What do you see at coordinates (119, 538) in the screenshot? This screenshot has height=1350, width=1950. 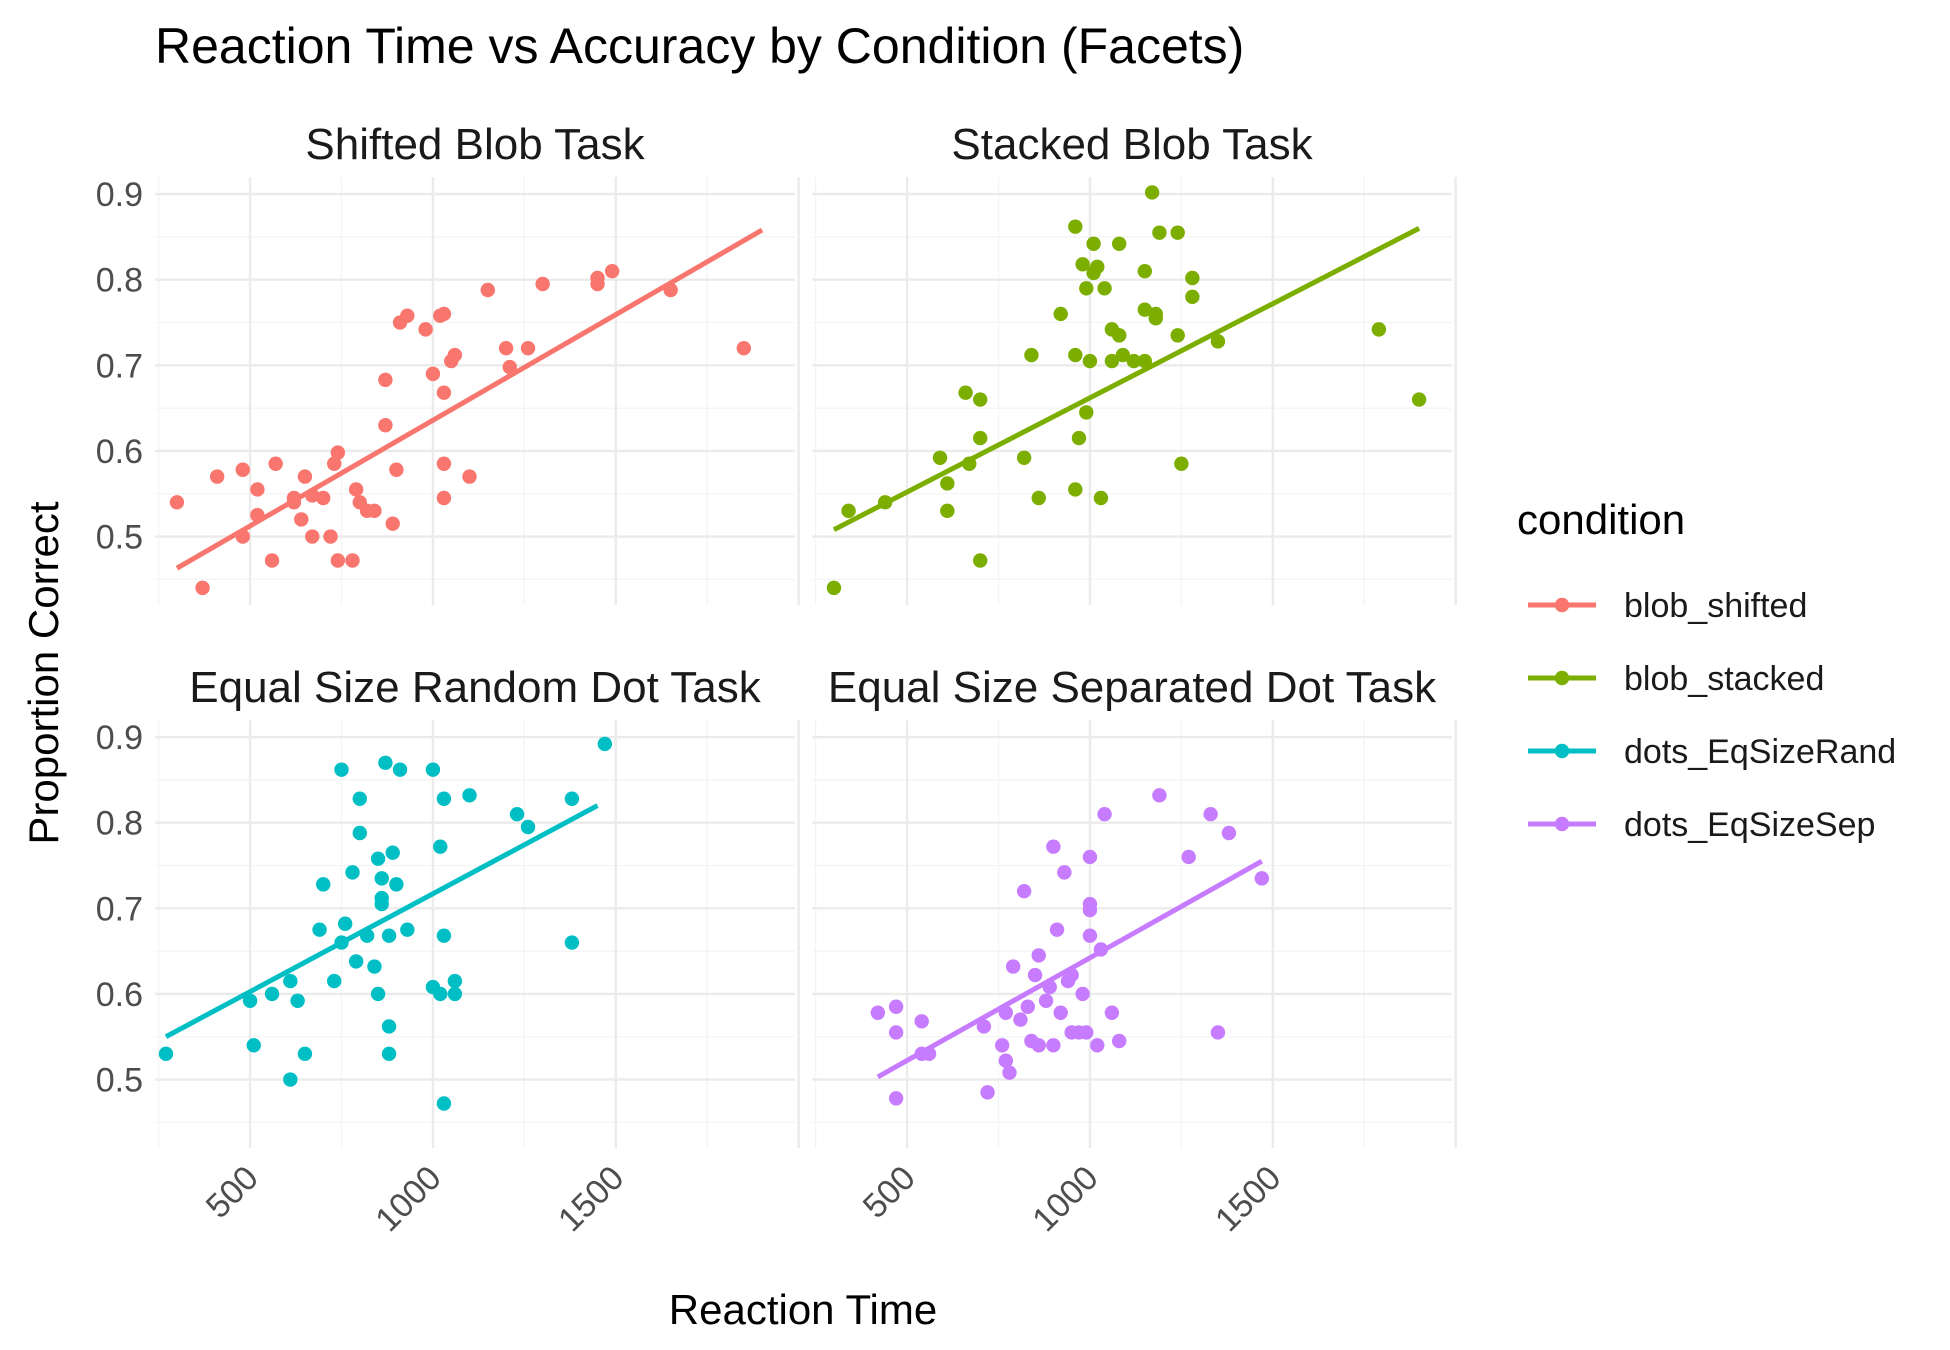 I see `y-tick-label: 0.5` at bounding box center [119, 538].